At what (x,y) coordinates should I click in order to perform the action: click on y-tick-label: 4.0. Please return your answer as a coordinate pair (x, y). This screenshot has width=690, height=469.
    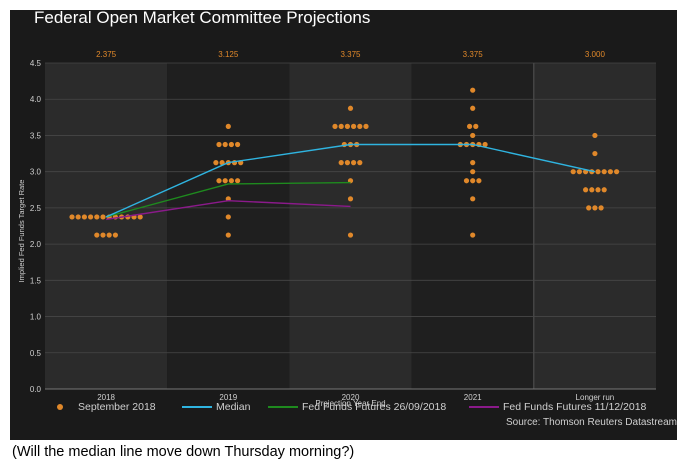
    Looking at the image, I should click on (36, 99).